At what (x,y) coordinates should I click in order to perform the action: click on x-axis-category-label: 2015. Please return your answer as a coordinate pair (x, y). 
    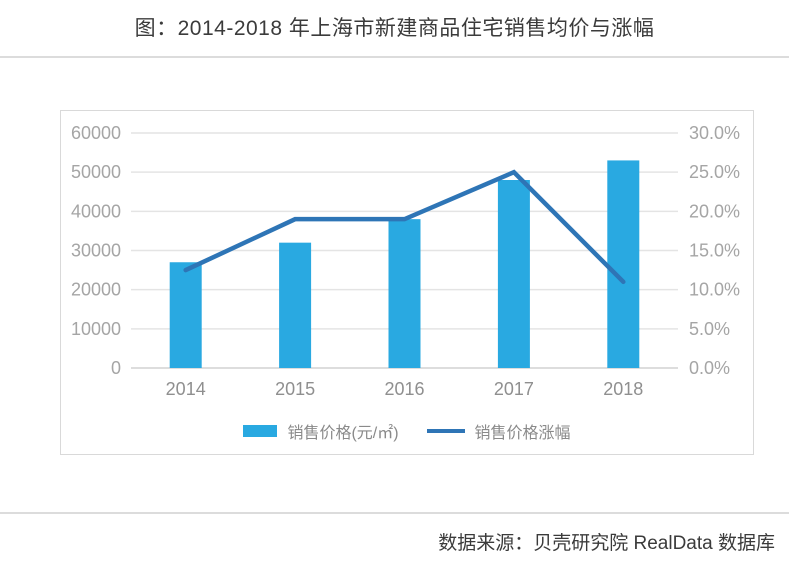
    Looking at the image, I should click on (295, 389).